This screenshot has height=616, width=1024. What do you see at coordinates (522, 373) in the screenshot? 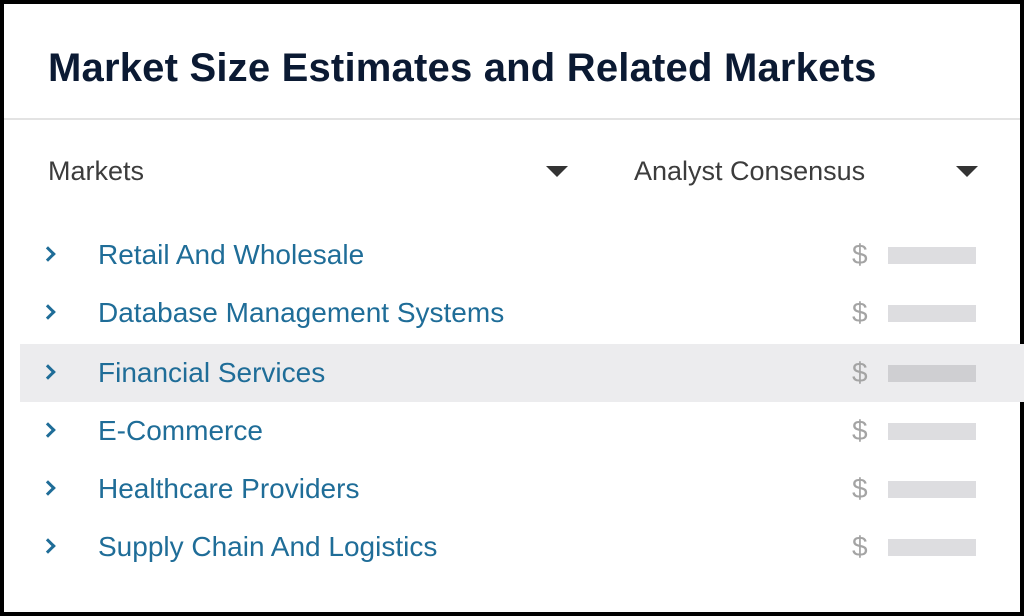
I see `market-row-financial-services: Financial Services $` at bounding box center [522, 373].